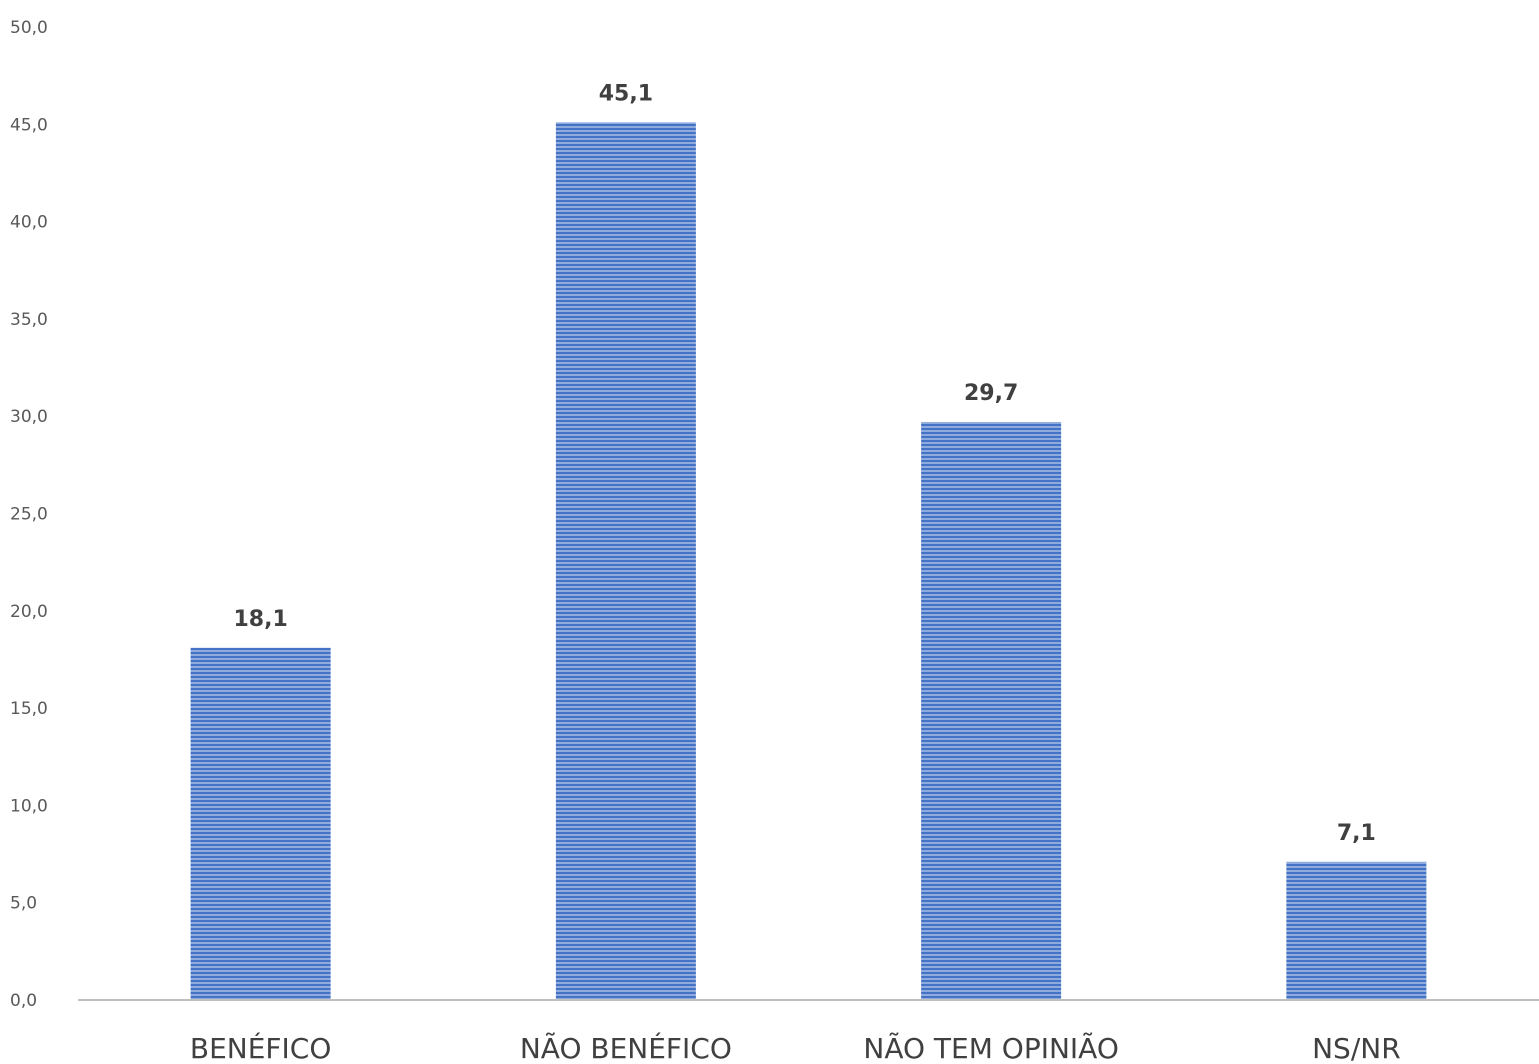 This screenshot has width=1539, height=1064. What do you see at coordinates (29, 320) in the screenshot?
I see `y-tick-label: 35,0` at bounding box center [29, 320].